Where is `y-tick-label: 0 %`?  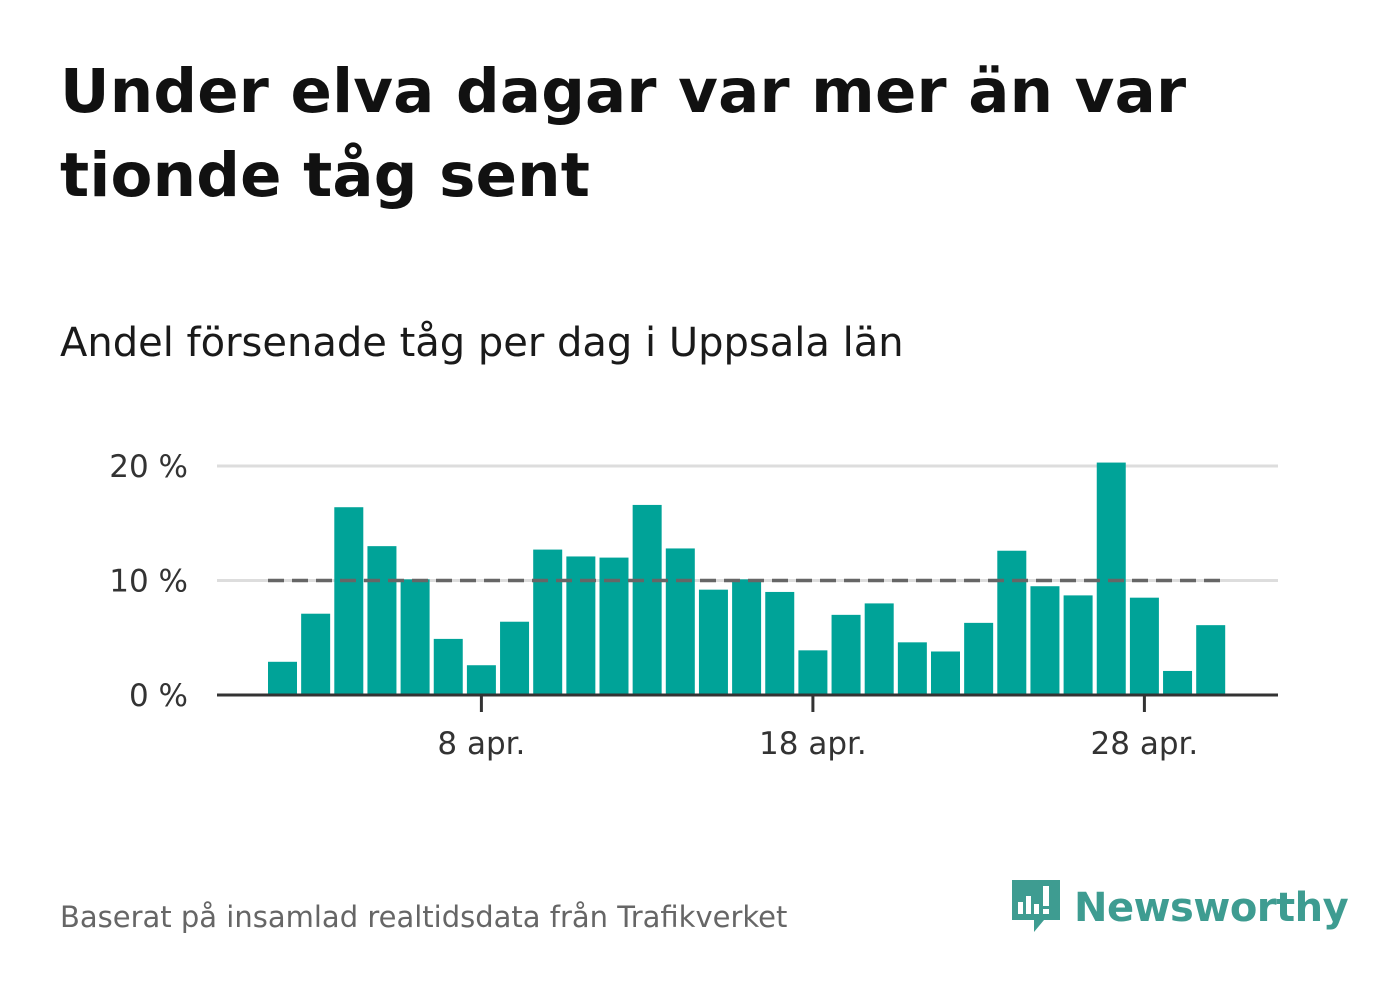
y-tick-label: 0 % is located at coordinates (158, 696).